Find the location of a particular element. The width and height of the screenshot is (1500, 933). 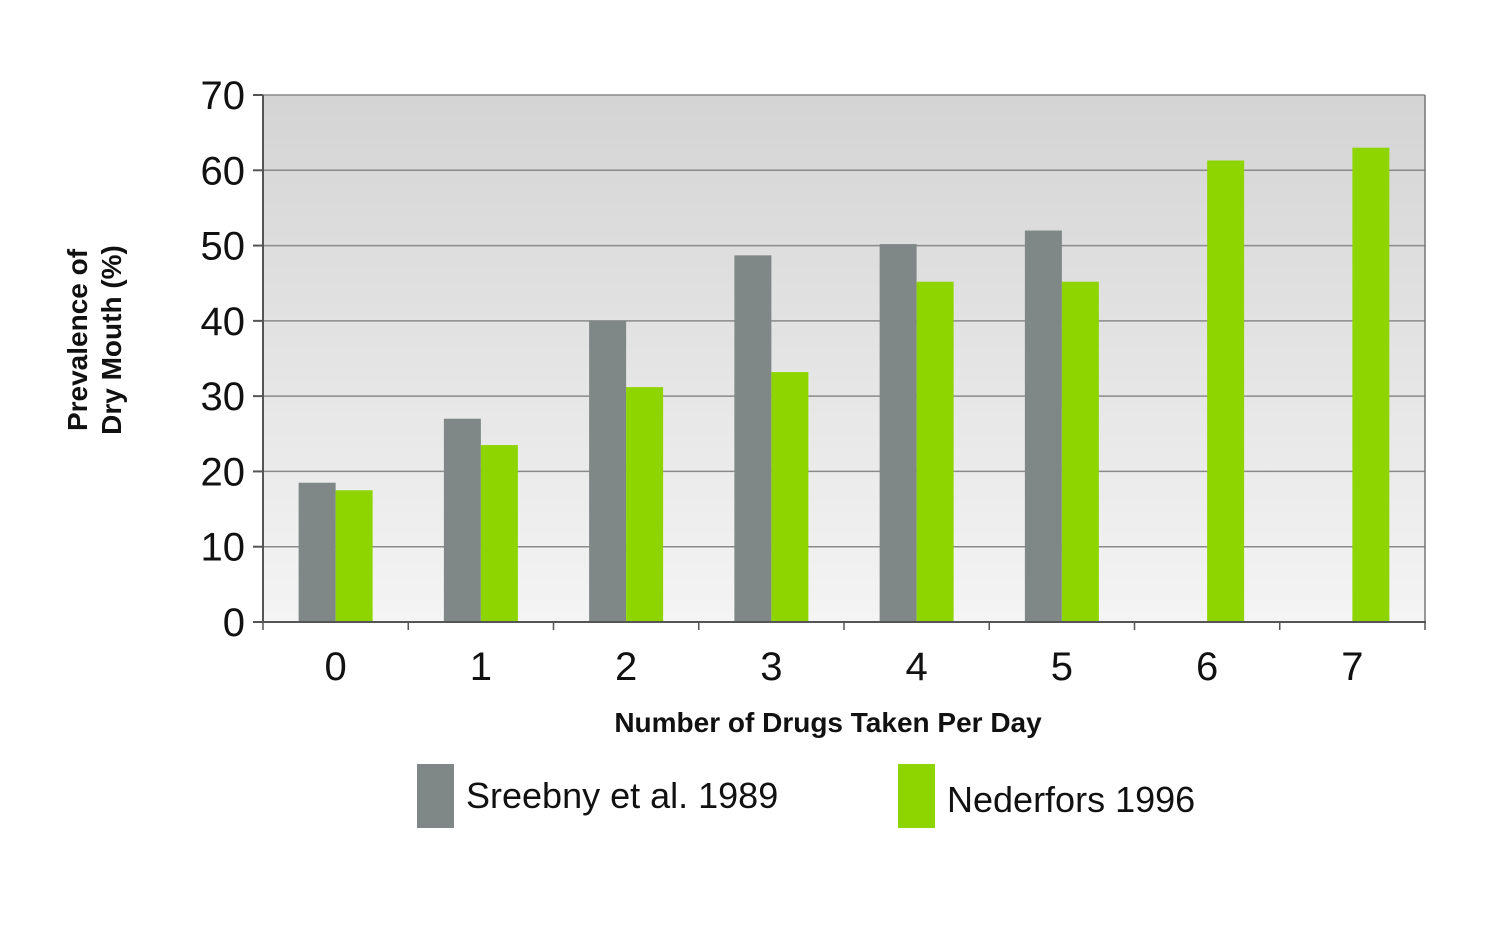

x-tick-label-5: 5 is located at coordinates (1062, 667).